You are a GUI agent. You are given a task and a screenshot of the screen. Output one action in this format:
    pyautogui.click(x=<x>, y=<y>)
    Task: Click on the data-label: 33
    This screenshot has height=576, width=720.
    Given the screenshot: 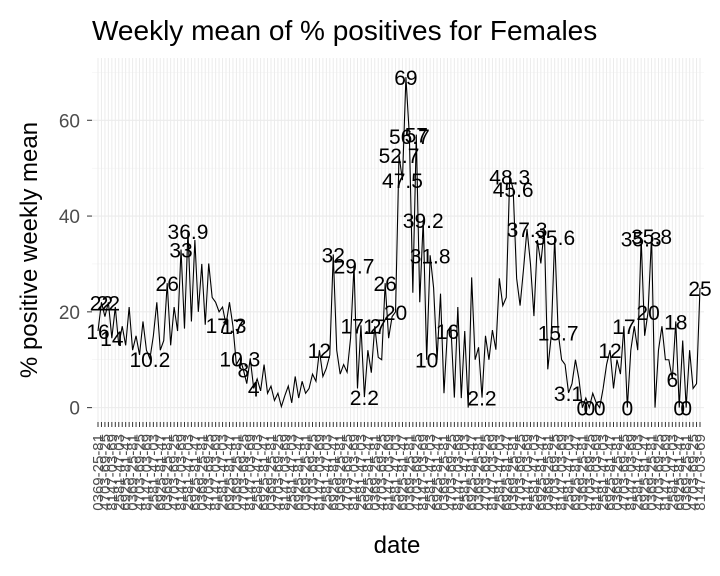 What is the action you would take?
    pyautogui.click(x=180, y=251)
    